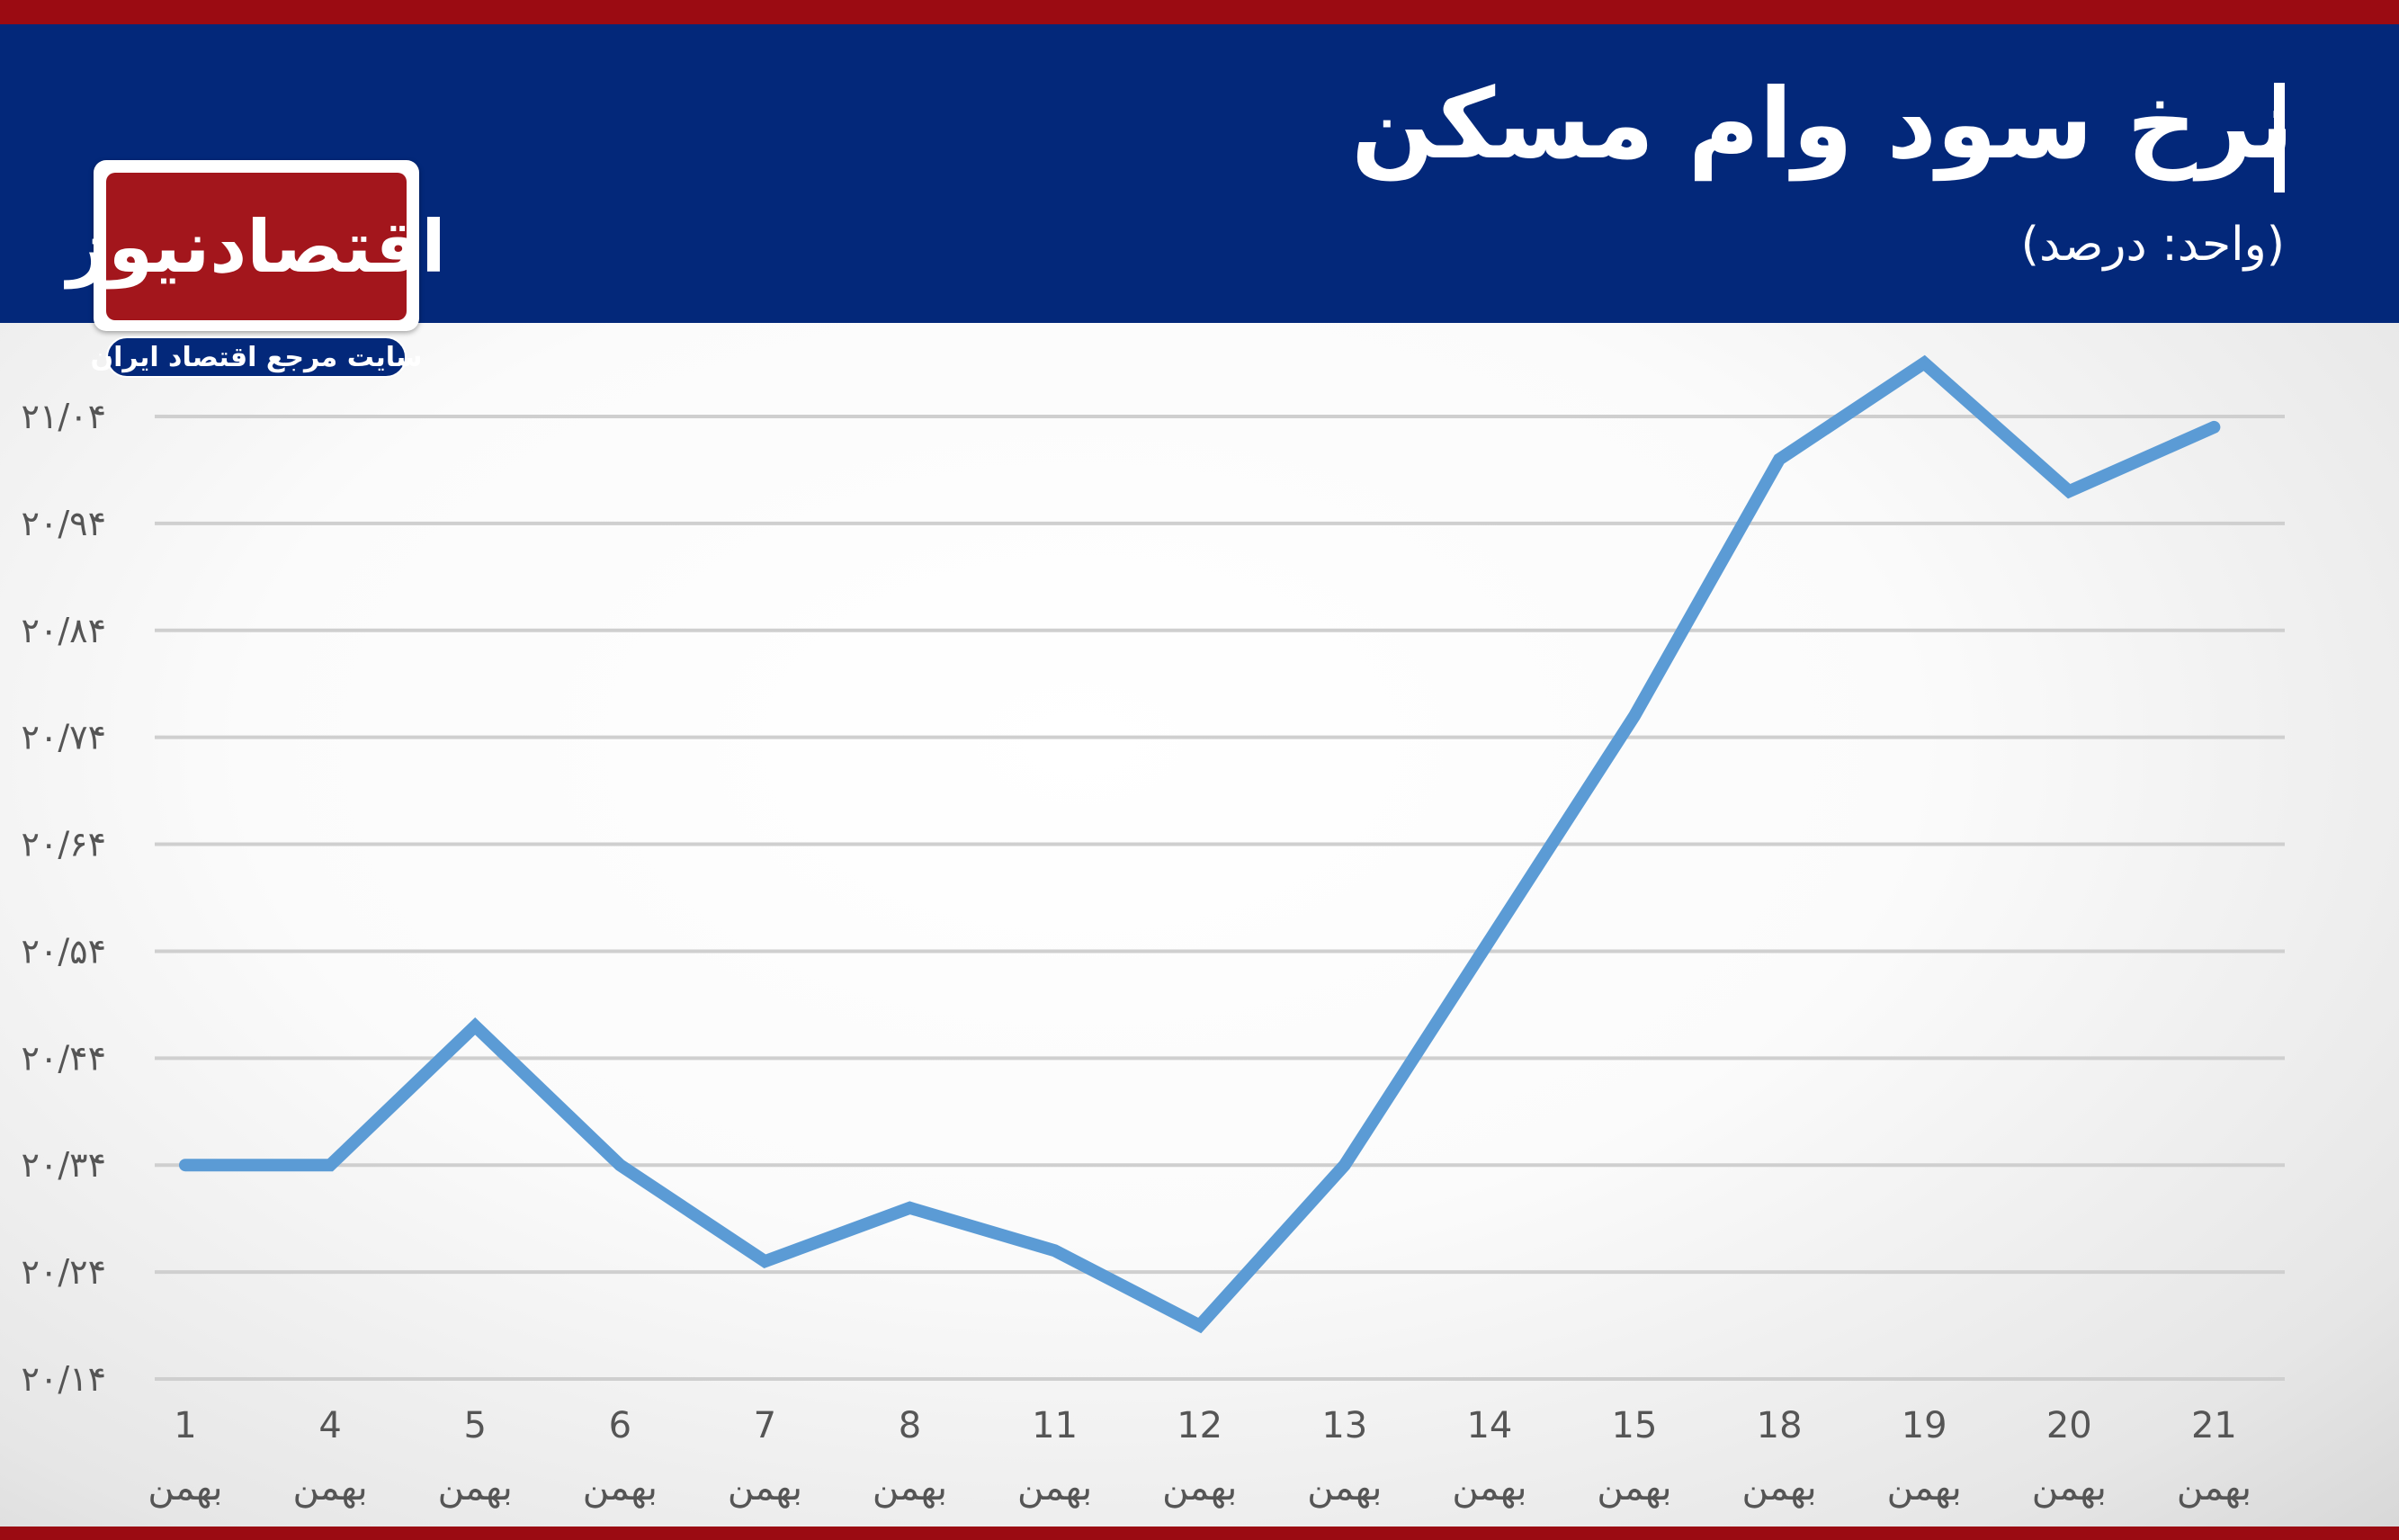 The height and width of the screenshot is (1540, 2399). I want to click on y-tick-label: ۲۰/۵۴, so click(64, 951).